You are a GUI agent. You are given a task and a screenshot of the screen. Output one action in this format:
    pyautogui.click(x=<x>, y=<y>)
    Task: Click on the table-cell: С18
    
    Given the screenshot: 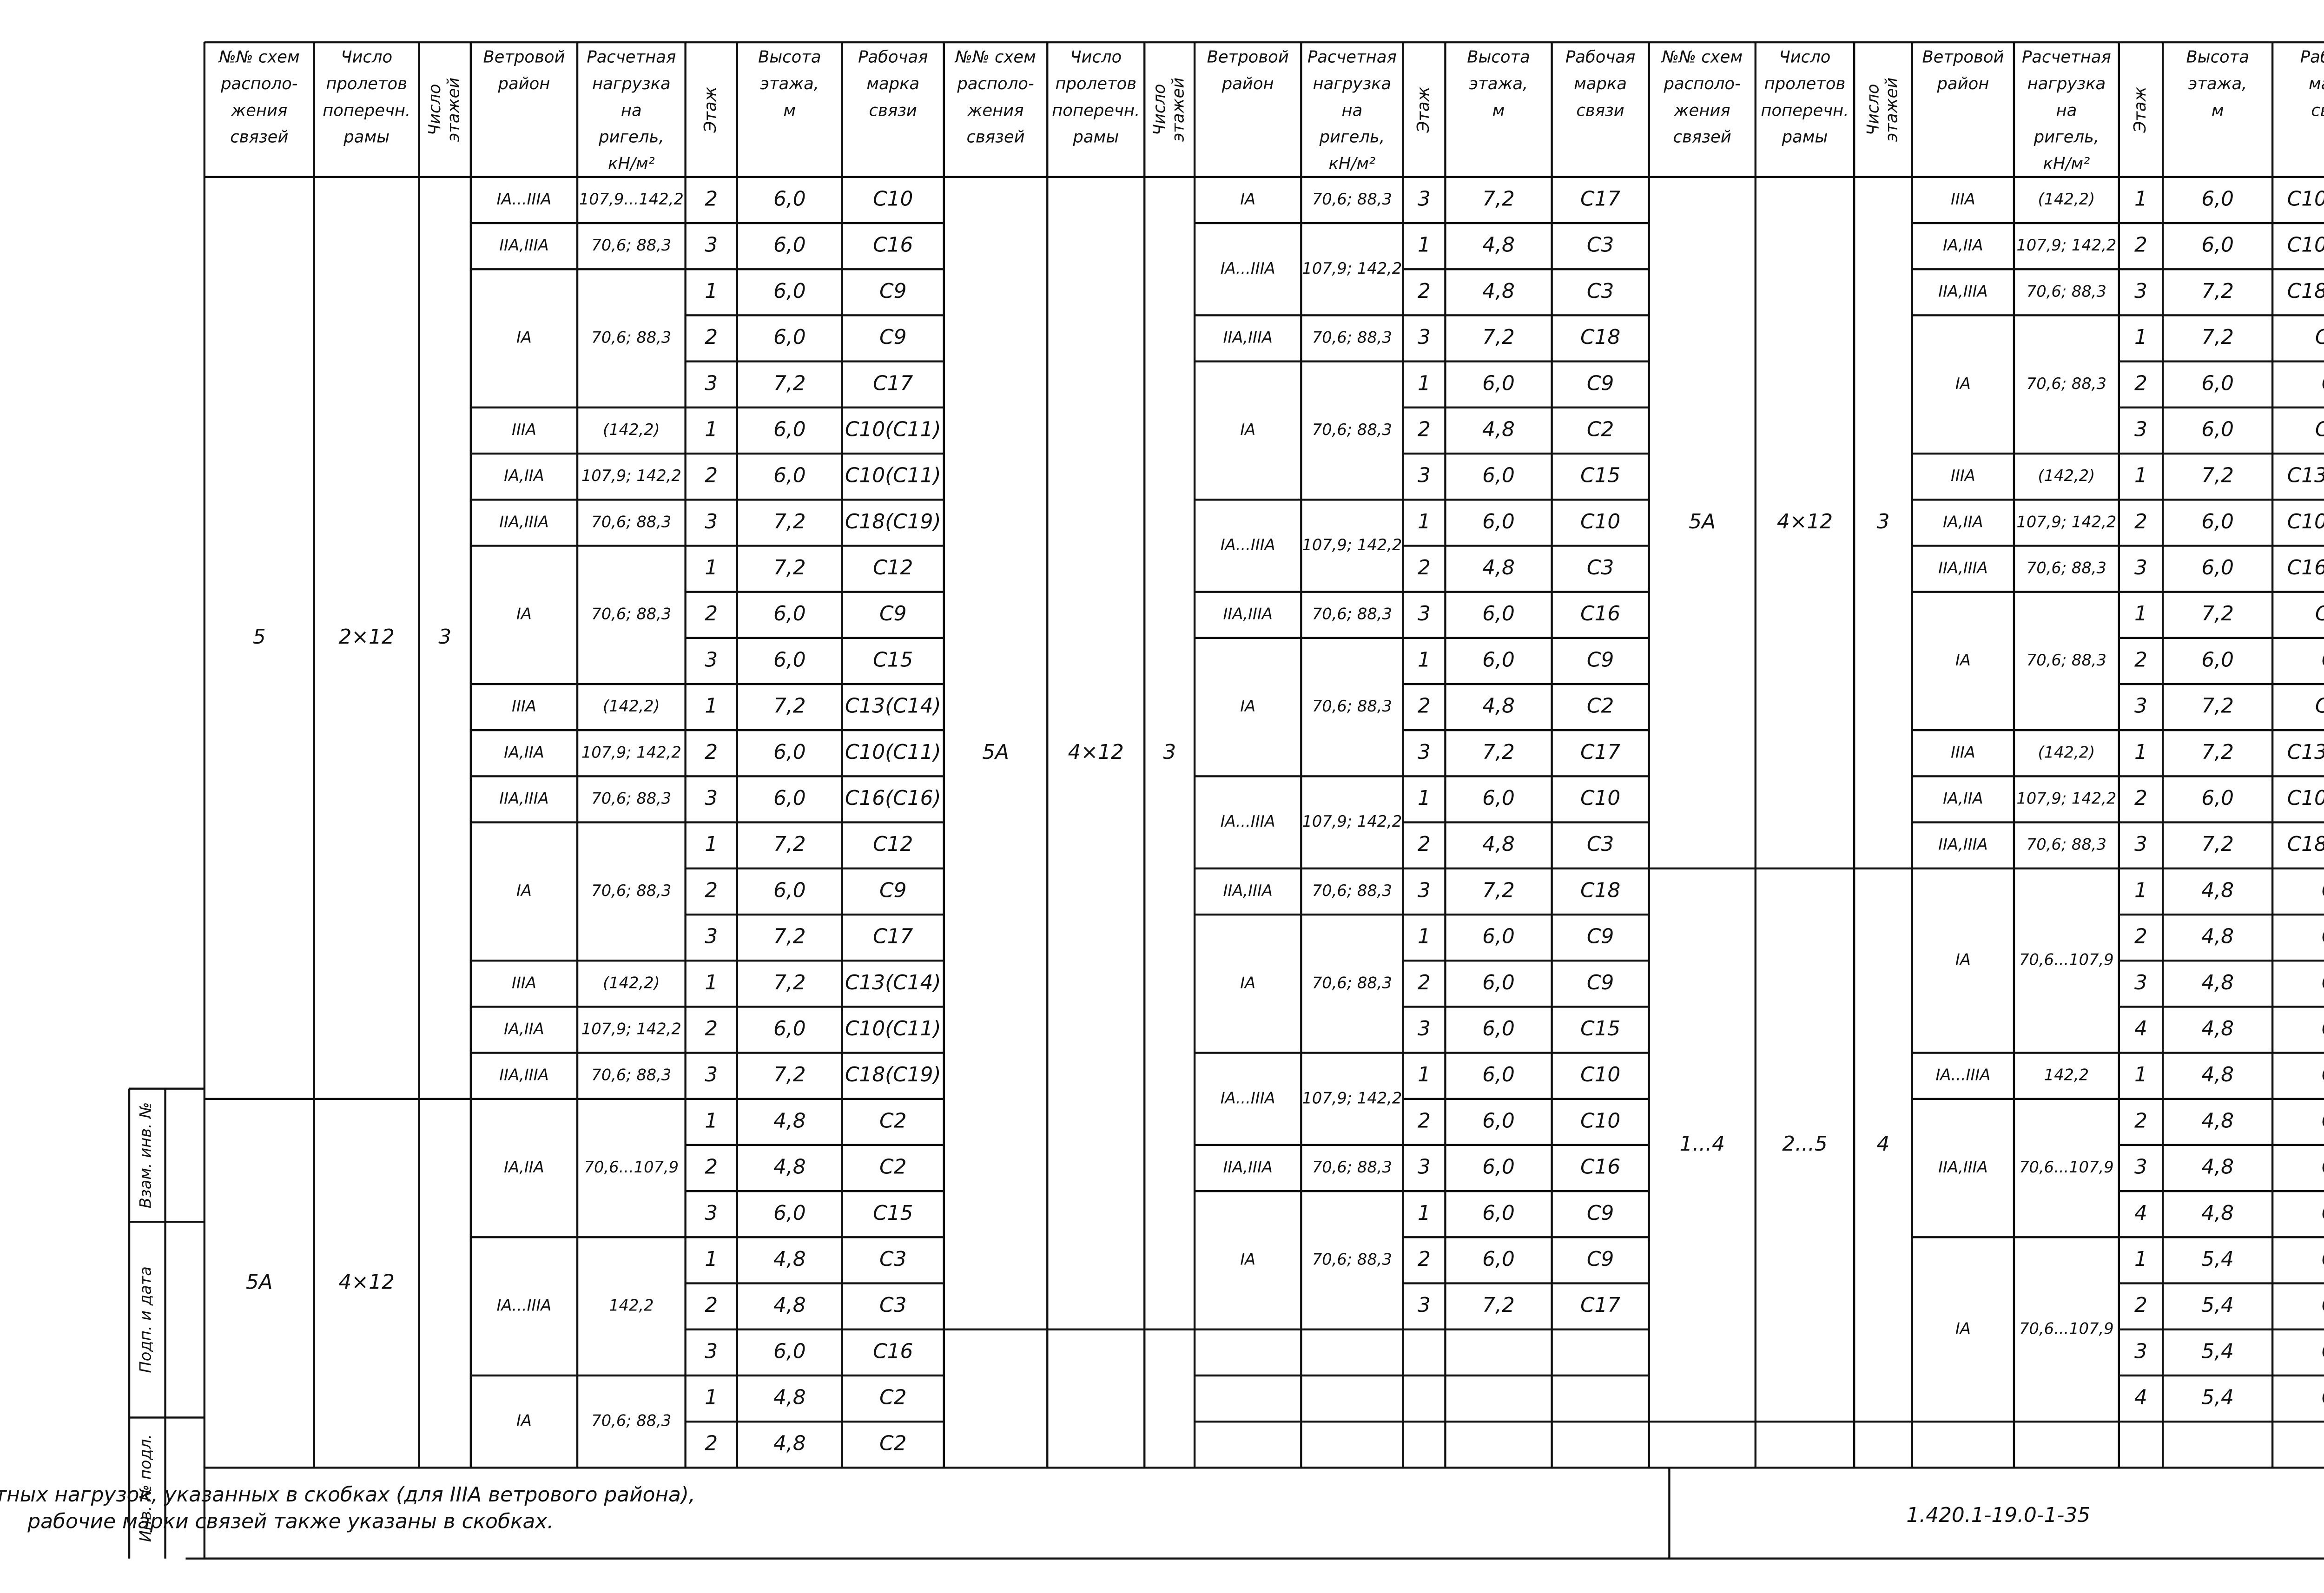 What is the action you would take?
    pyautogui.click(x=1600, y=890)
    